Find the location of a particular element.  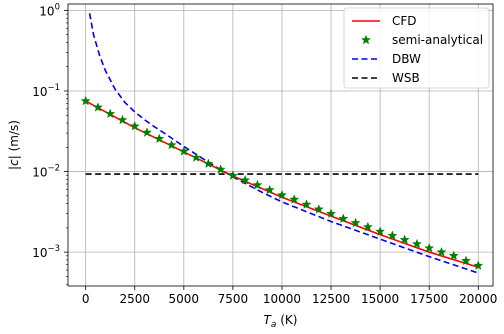

x-tick-label: 20000 is located at coordinates (478, 299).